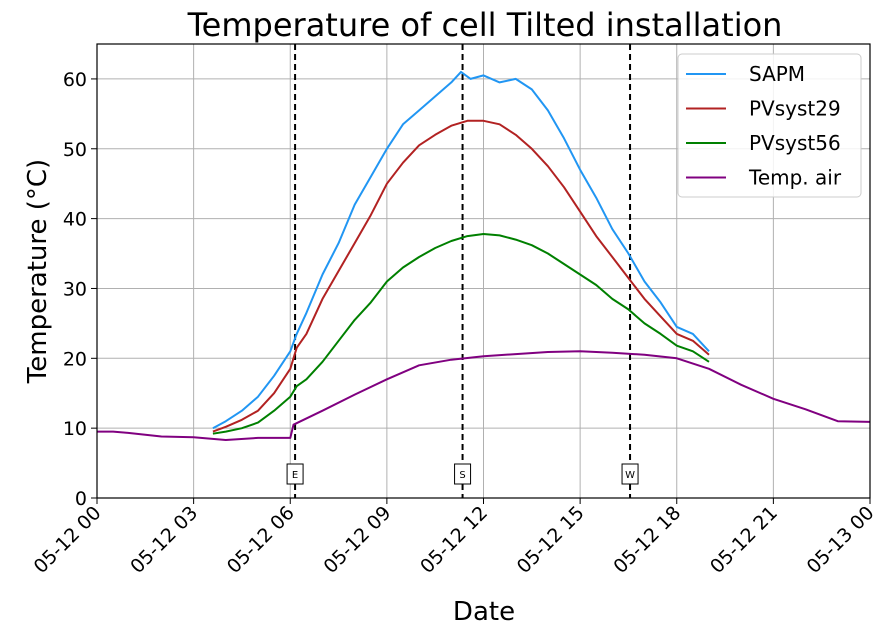 This screenshot has width=881, height=637. I want to click on legend: SAPM PVsyst29 PVsyst56 Temp. air, so click(769, 125).